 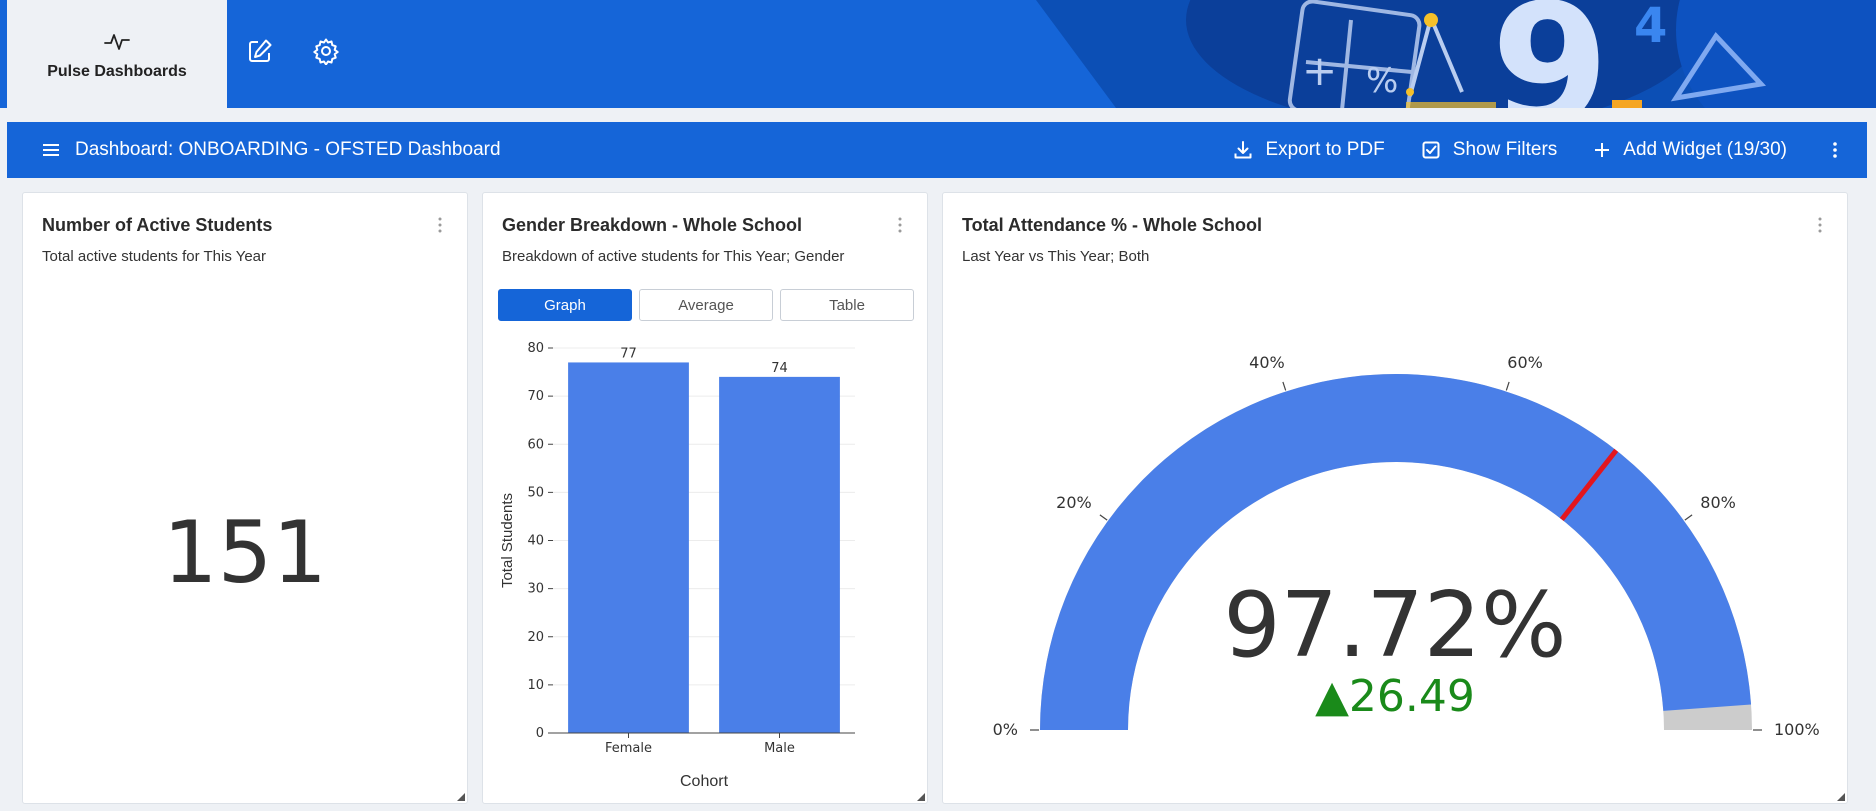 What do you see at coordinates (1602, 150) in the screenshot?
I see `plus-icon` at bounding box center [1602, 150].